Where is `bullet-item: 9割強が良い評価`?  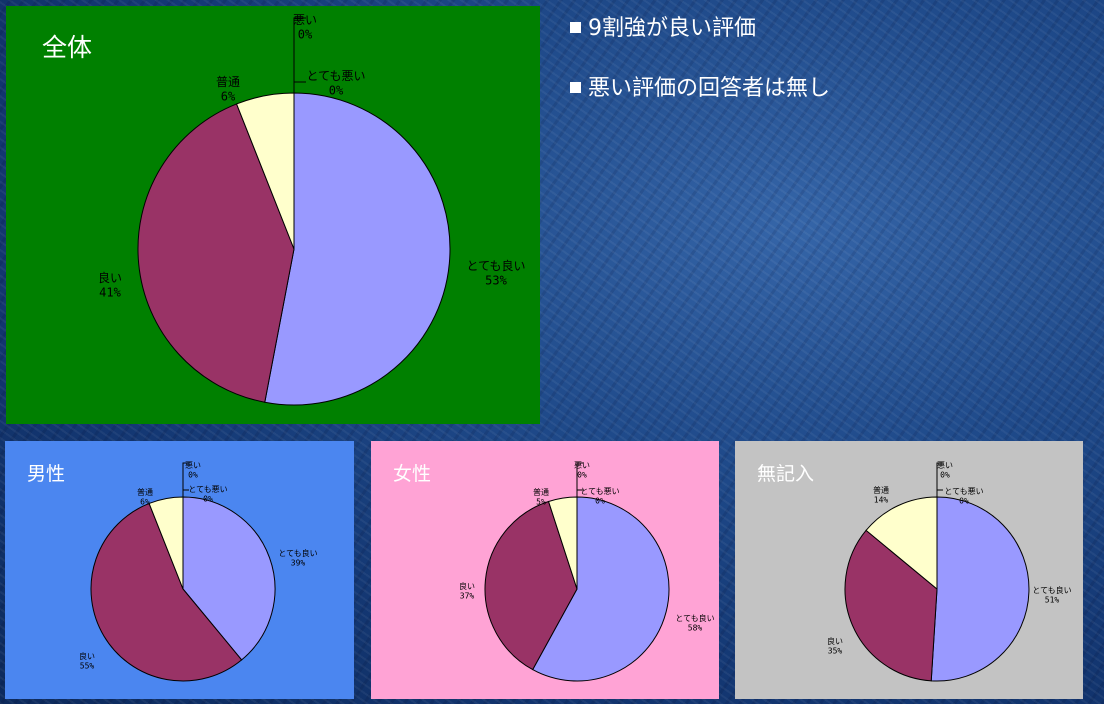
bullet-item: 9割強が良い評価 is located at coordinates (700, 29).